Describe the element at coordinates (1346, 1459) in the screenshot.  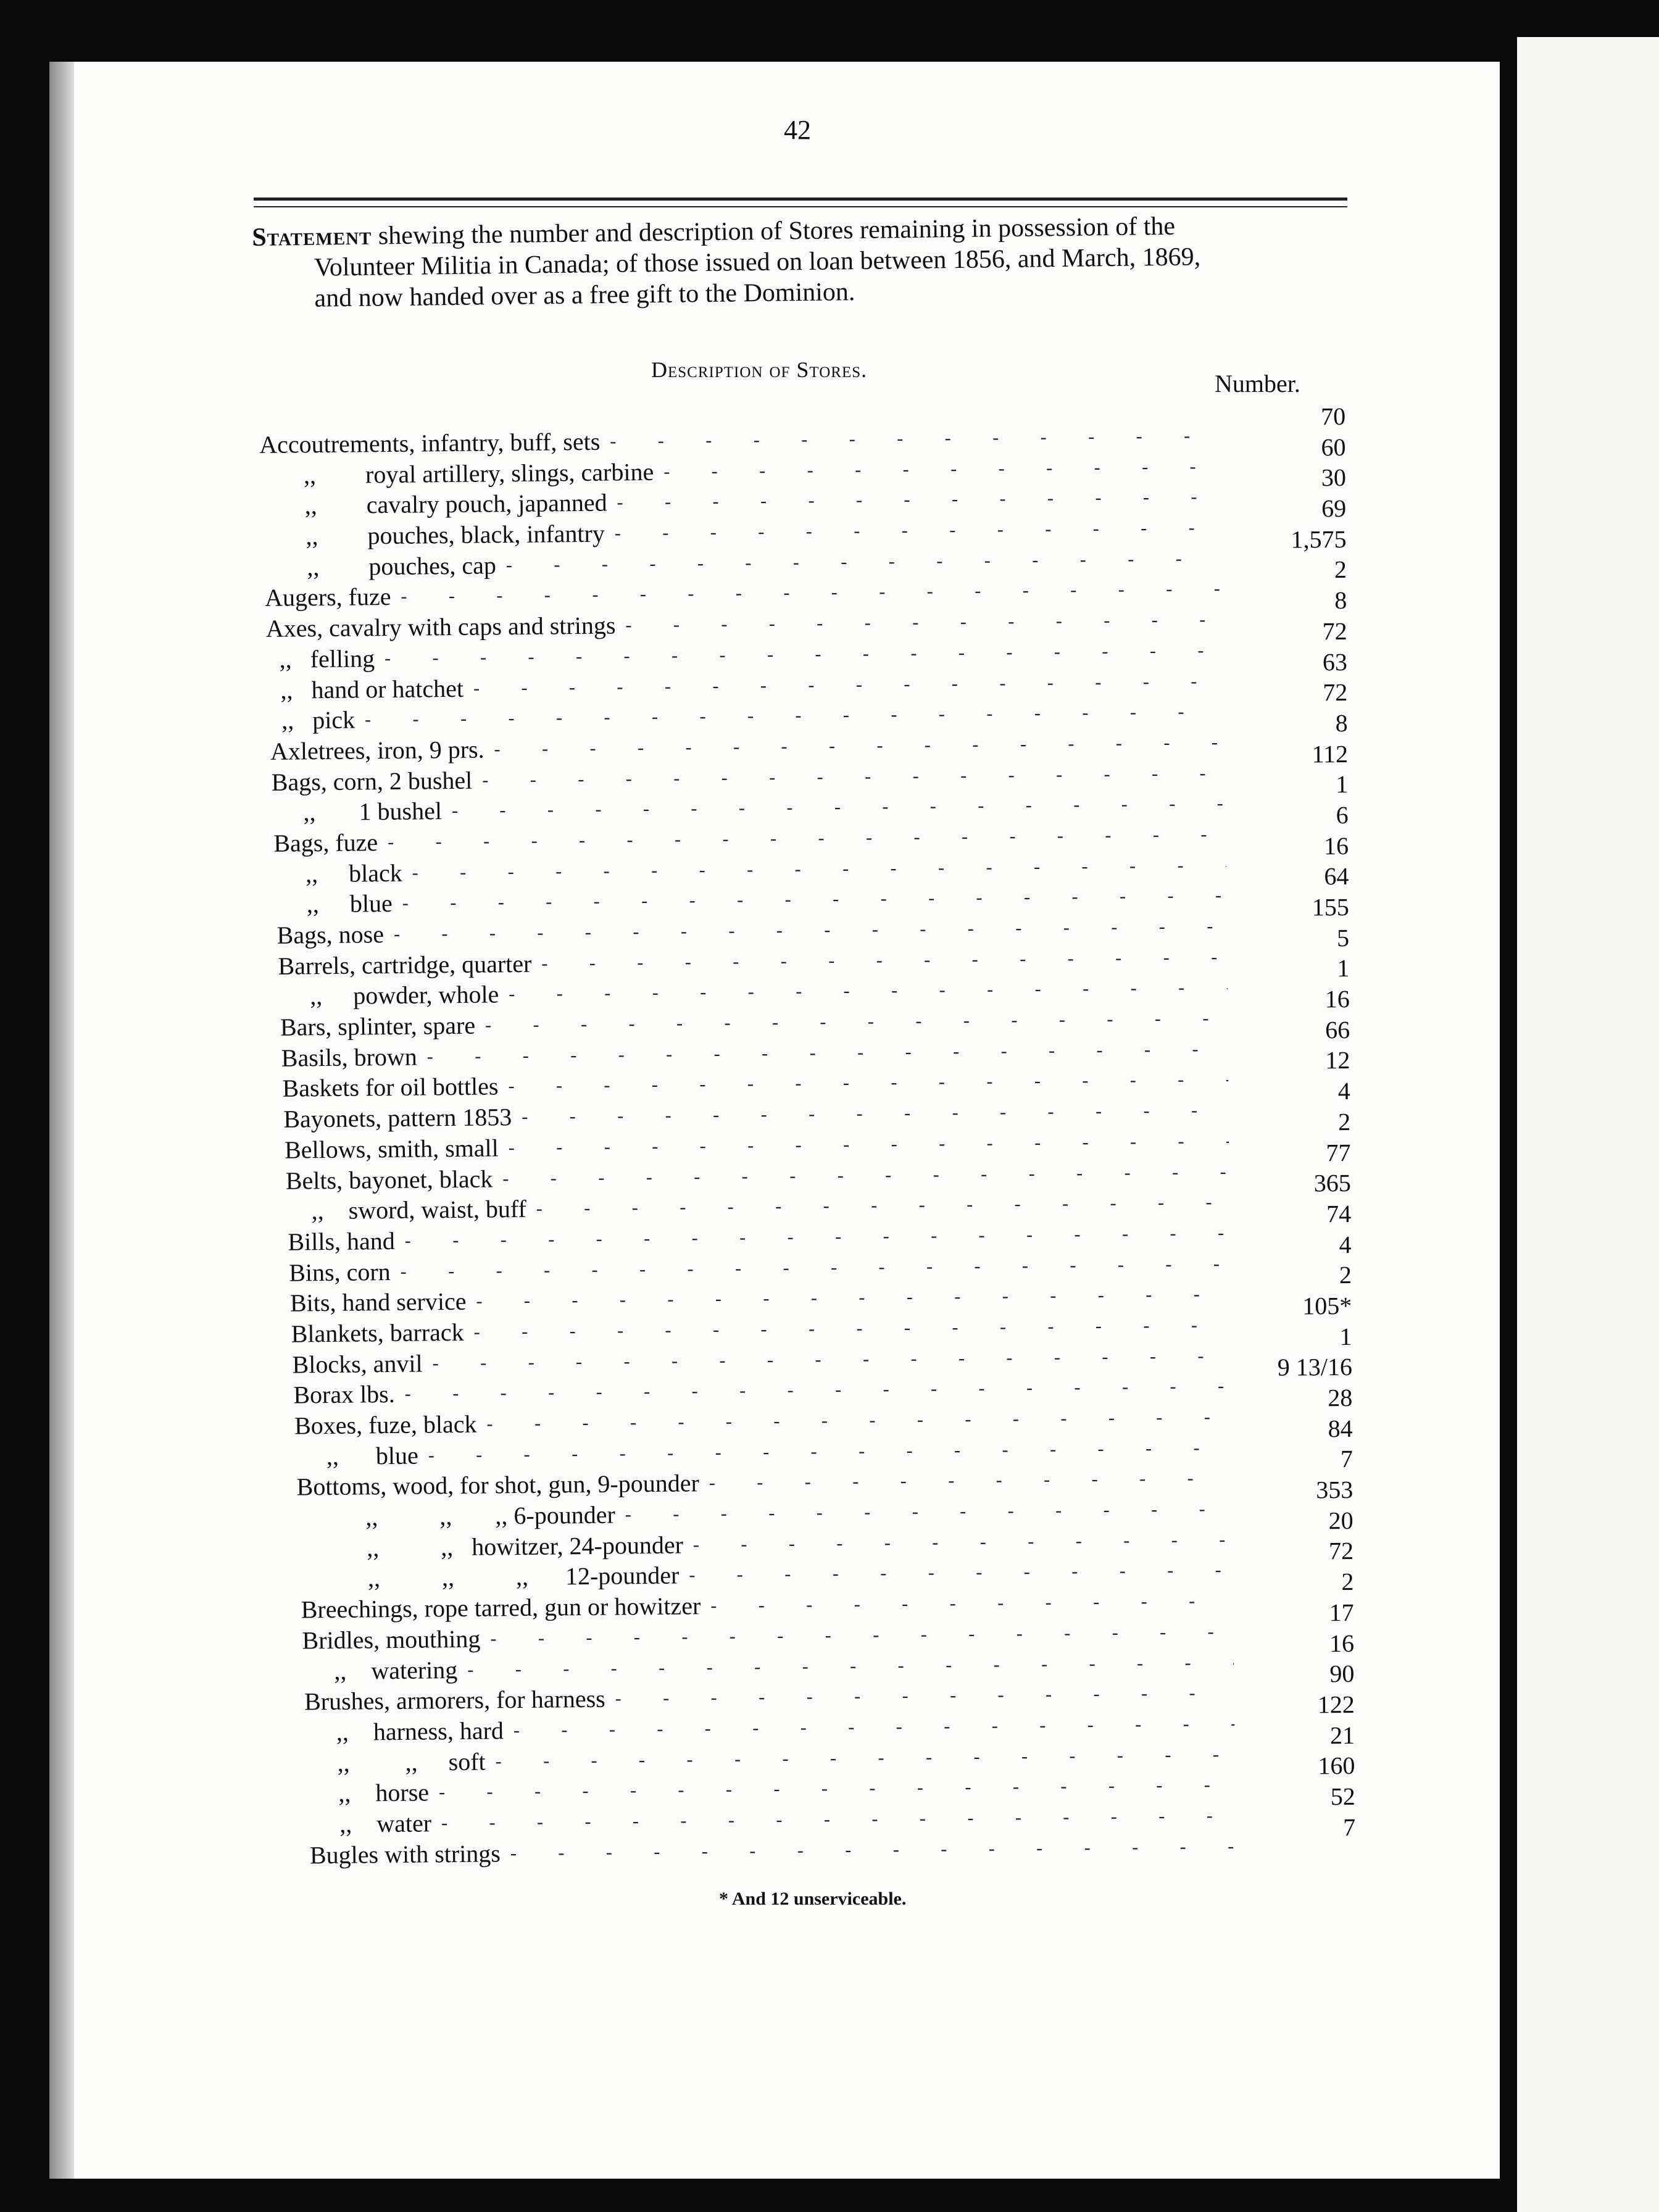
I see `store-number: 7` at that location.